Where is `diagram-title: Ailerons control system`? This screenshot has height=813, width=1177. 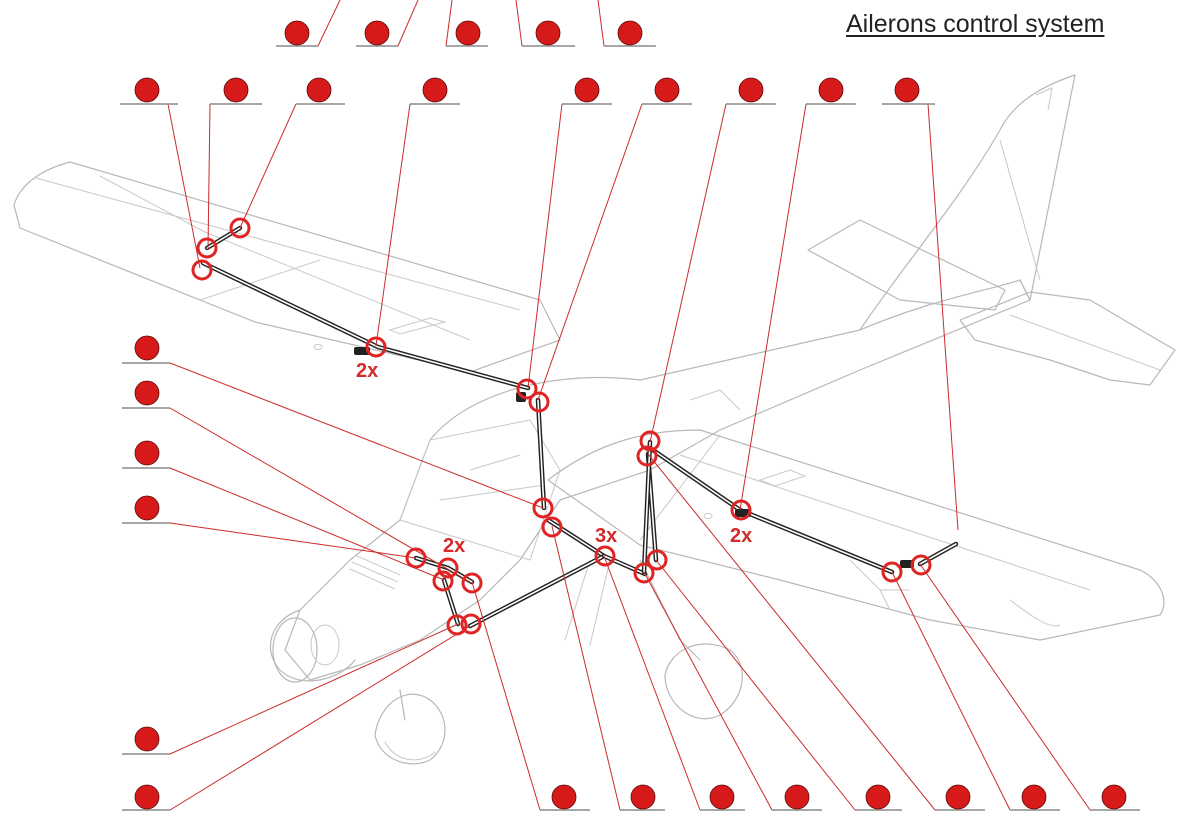 diagram-title: Ailerons control system is located at coordinates (975, 24).